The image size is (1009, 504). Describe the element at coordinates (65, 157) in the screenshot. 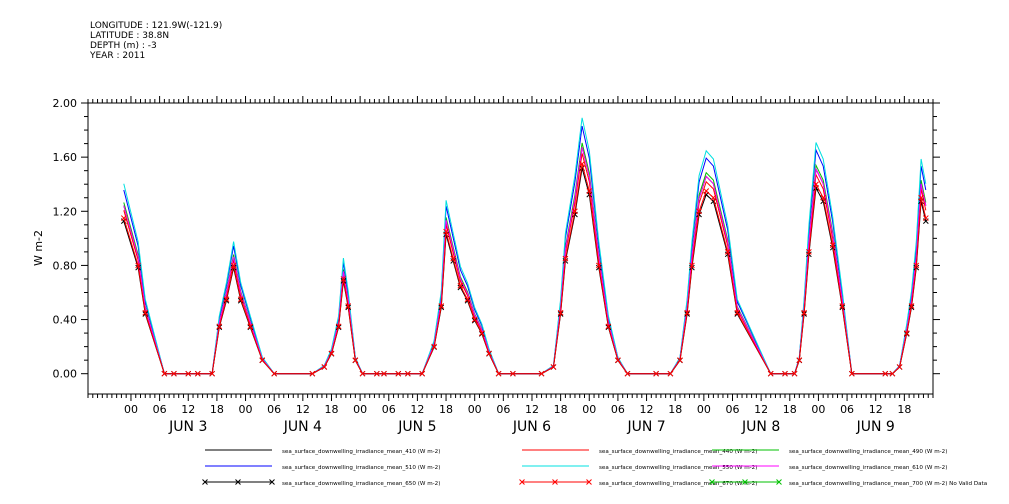

I see `y-tick-label: 1.60` at that location.